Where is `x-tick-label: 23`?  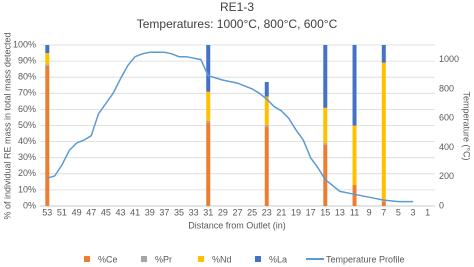
x-tick-label: 23 is located at coordinates (267, 212).